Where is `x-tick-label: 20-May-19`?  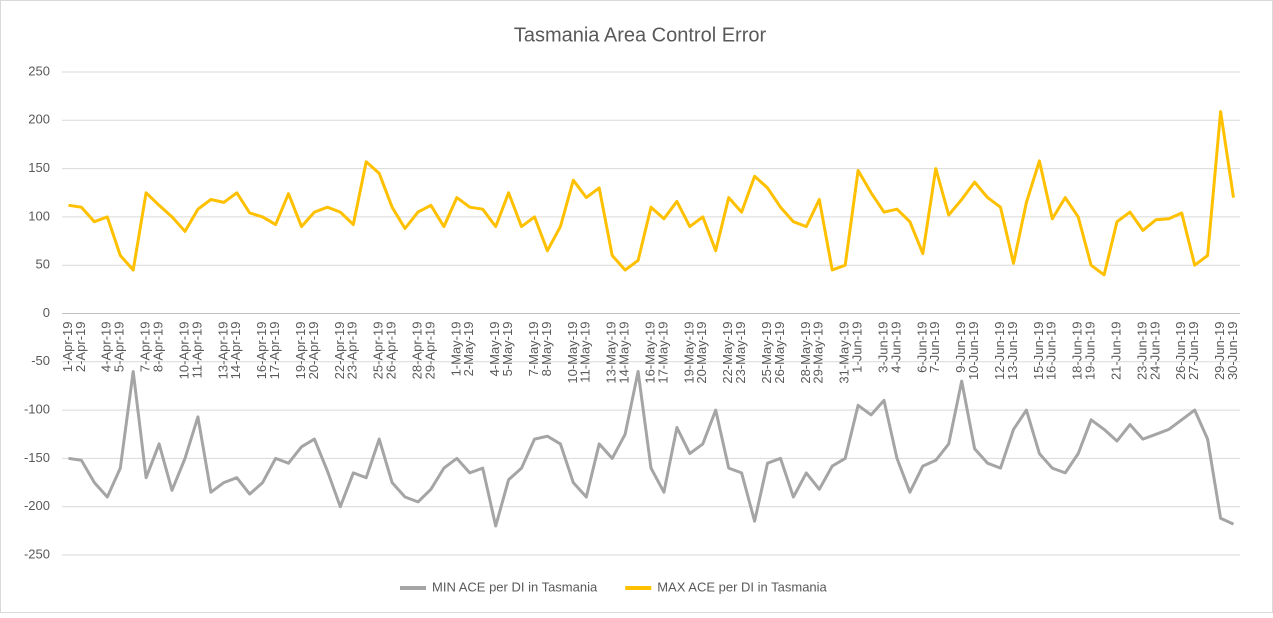
x-tick-label: 20-May-19 is located at coordinates (701, 353).